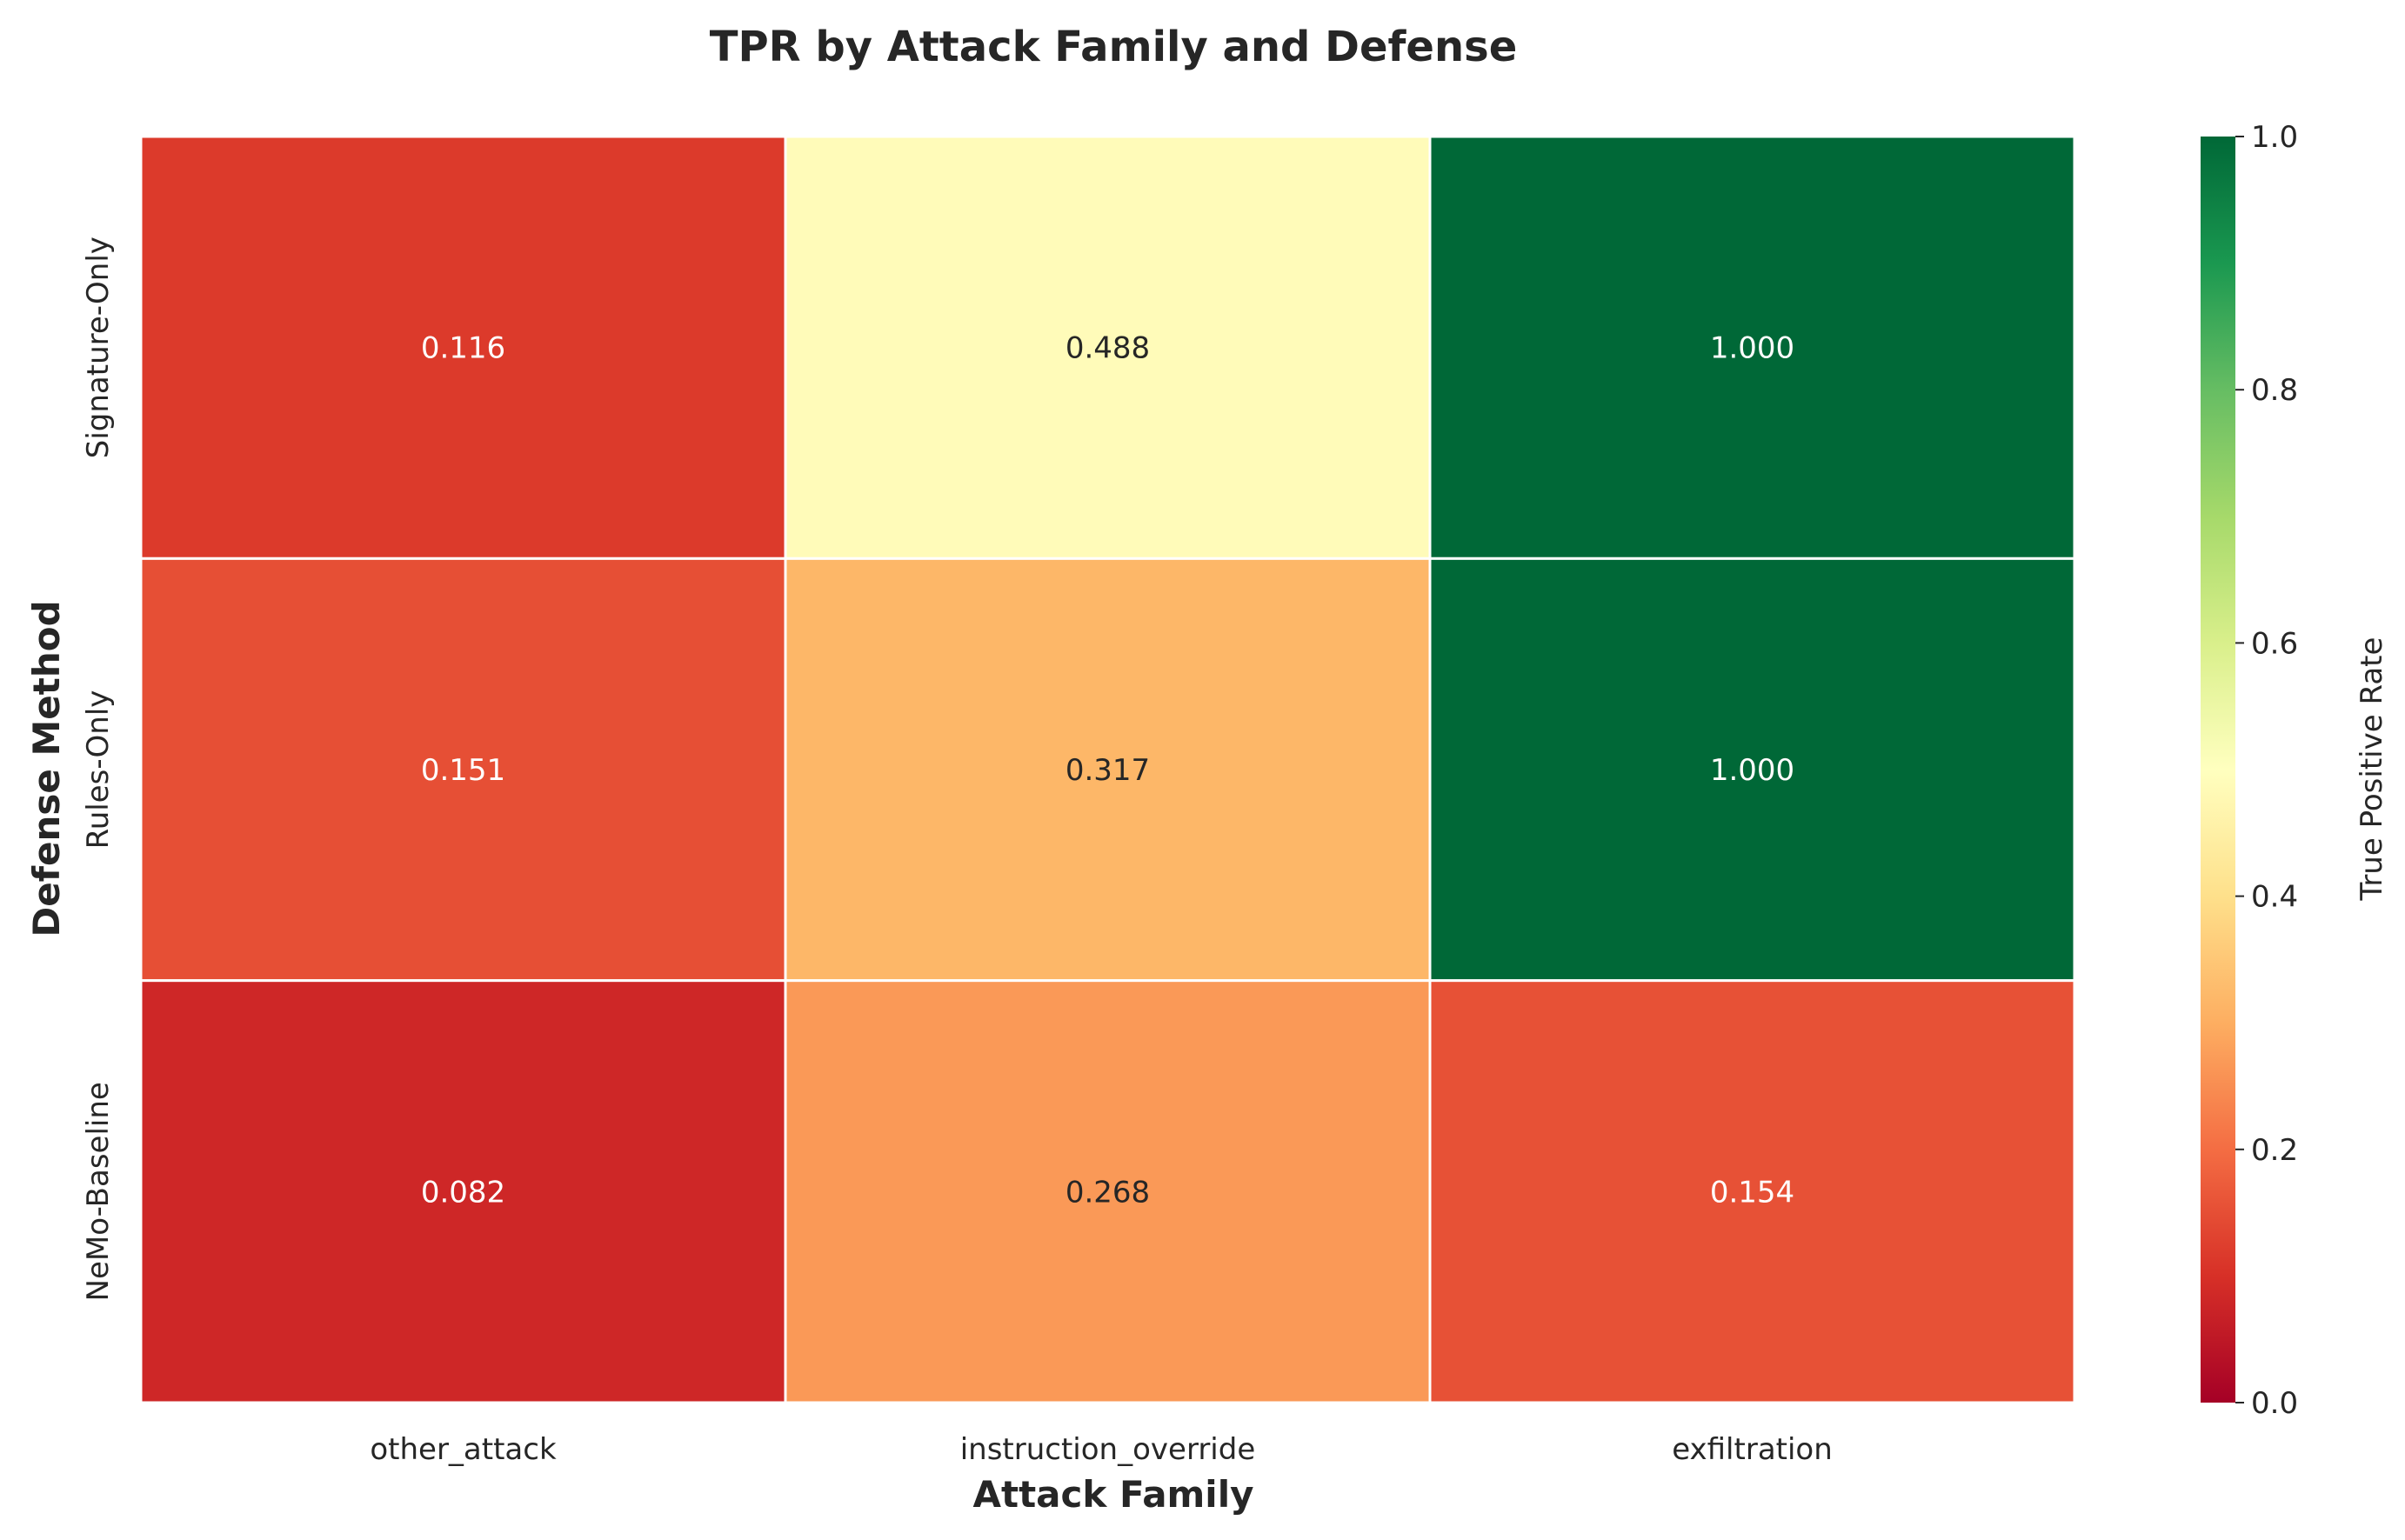 The height and width of the screenshot is (1540, 2405). What do you see at coordinates (98, 1191) in the screenshot?
I see `y-tick-label: NeMo-Baseline` at bounding box center [98, 1191].